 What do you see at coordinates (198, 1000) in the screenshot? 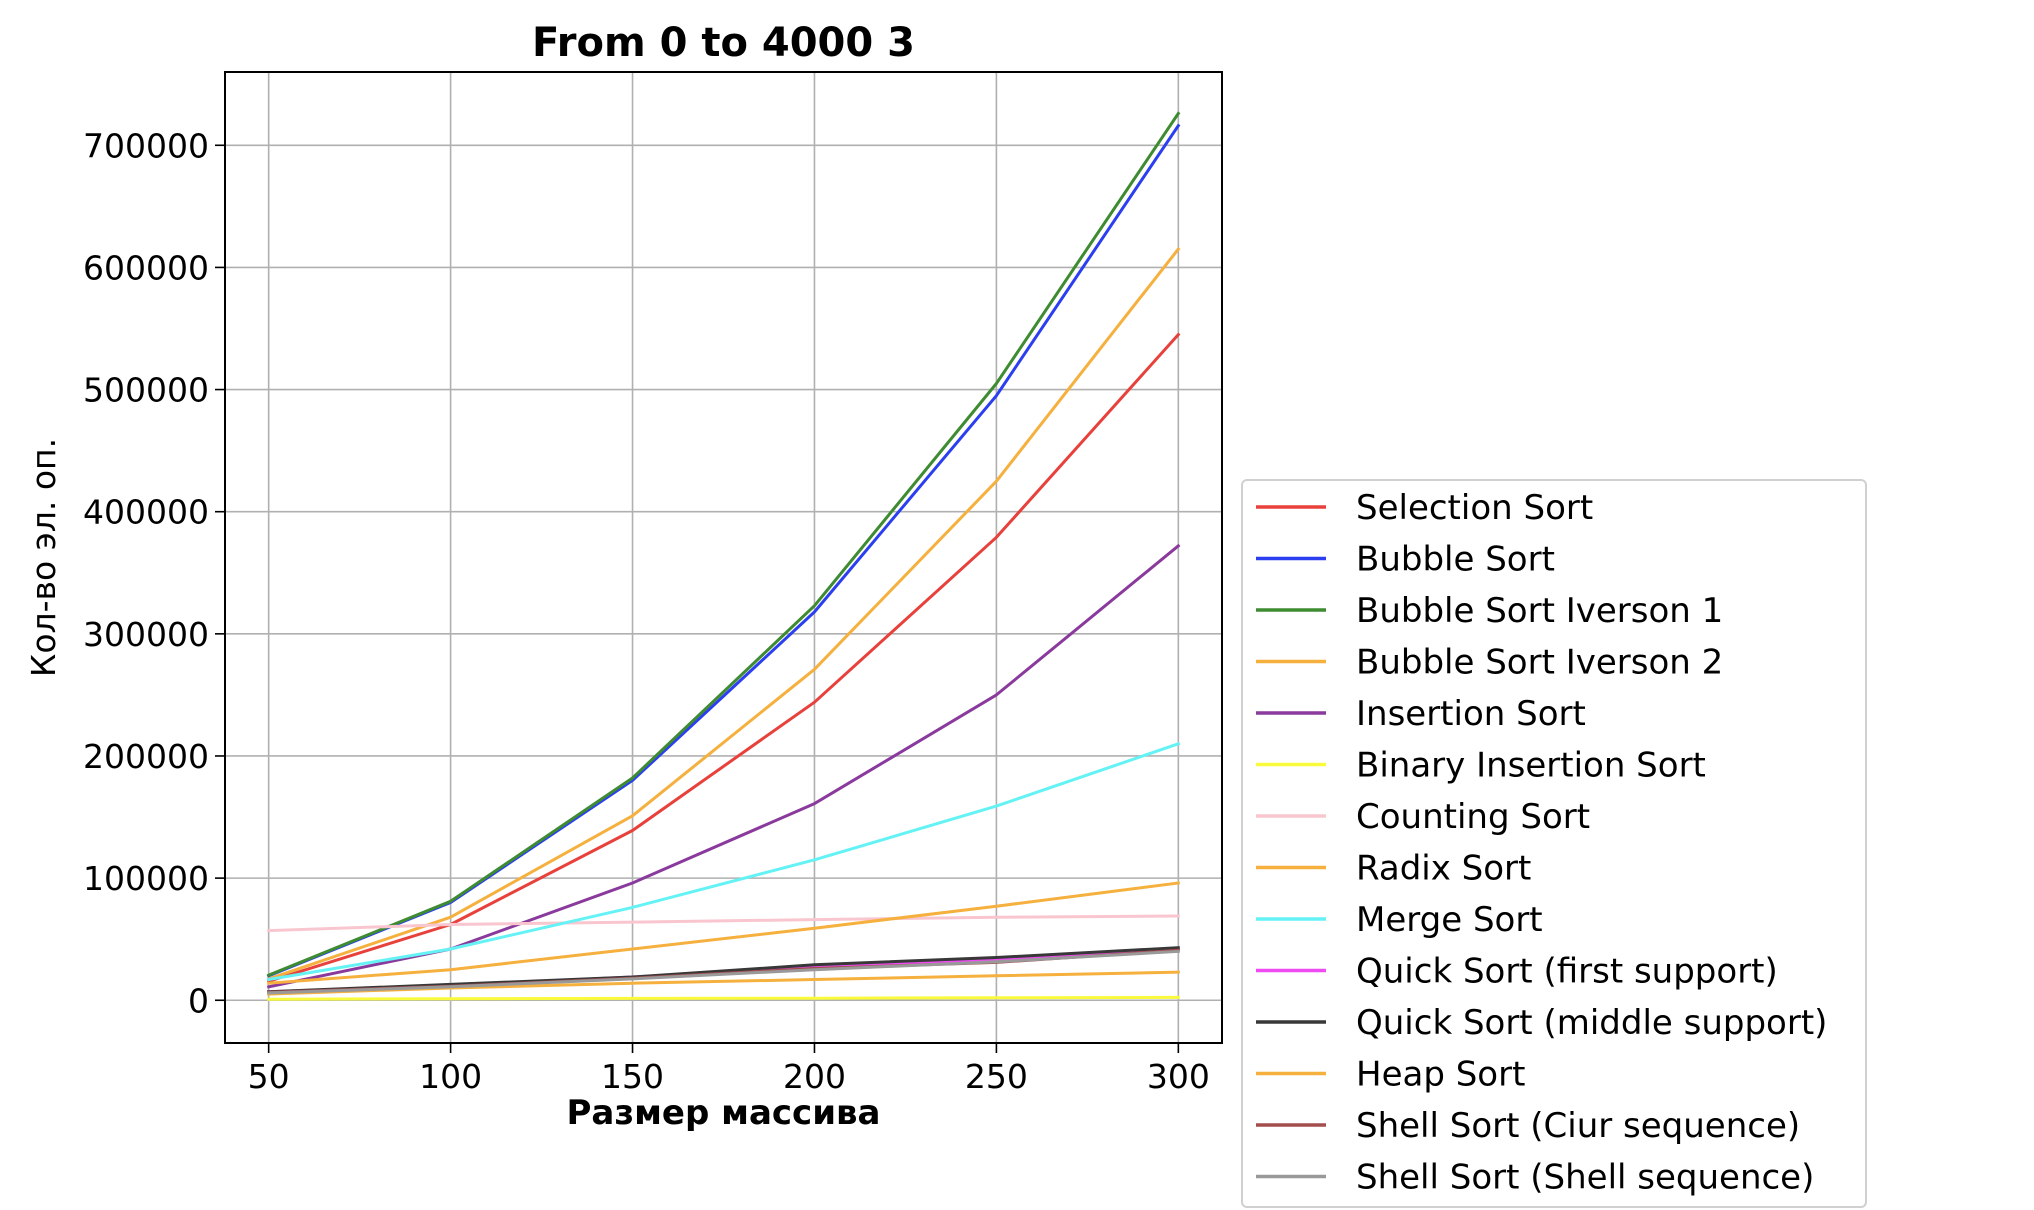
I see `y-tick-label: 0` at bounding box center [198, 1000].